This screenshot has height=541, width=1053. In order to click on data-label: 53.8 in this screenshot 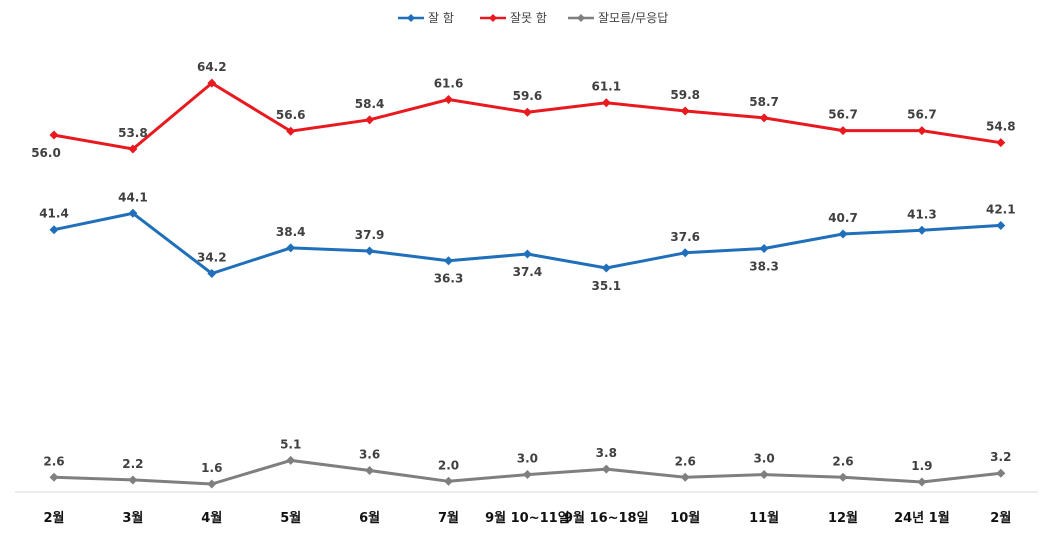, I will do `click(133, 133)`.